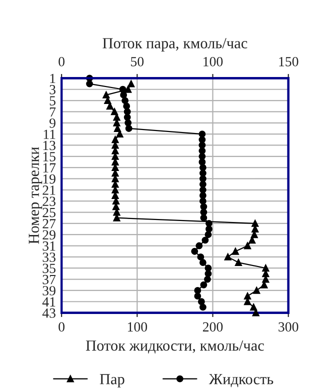 The height and width of the screenshot is (391, 324). Describe the element at coordinates (49, 313) in the screenshot. I see `y-tick-label: 43` at that location.